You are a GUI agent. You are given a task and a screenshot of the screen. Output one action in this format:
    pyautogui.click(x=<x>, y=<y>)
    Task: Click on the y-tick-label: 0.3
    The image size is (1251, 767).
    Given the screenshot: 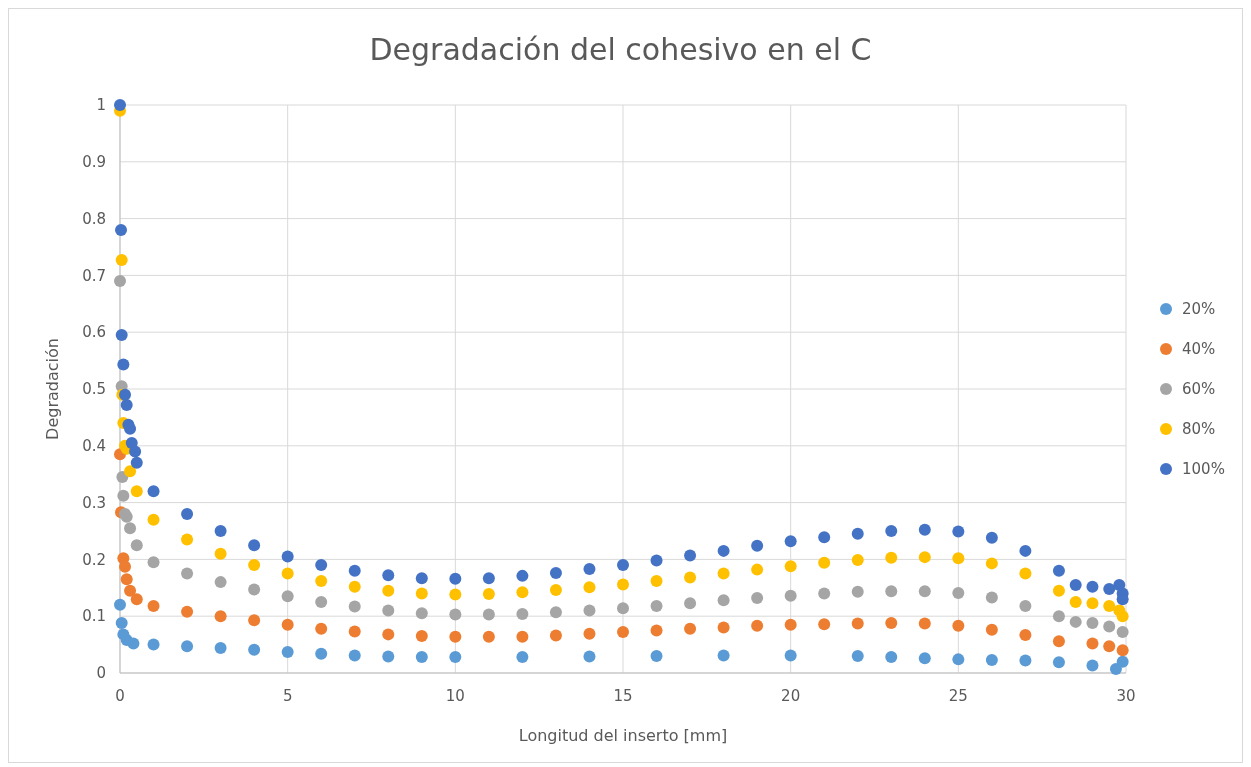 What is the action you would take?
    pyautogui.click(x=94, y=502)
    